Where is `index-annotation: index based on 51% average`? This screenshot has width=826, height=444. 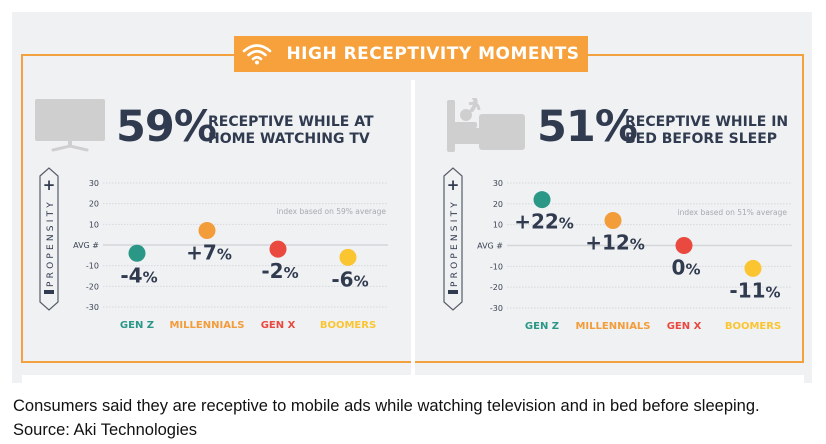 index-annotation: index based on 51% average is located at coordinates (733, 212).